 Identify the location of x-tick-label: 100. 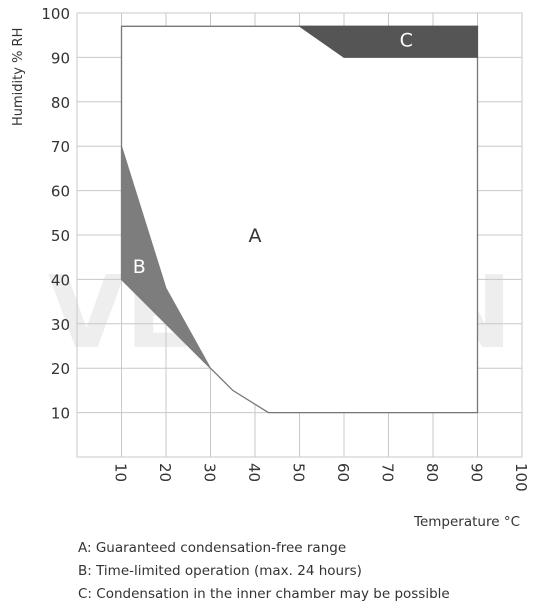
(521, 477).